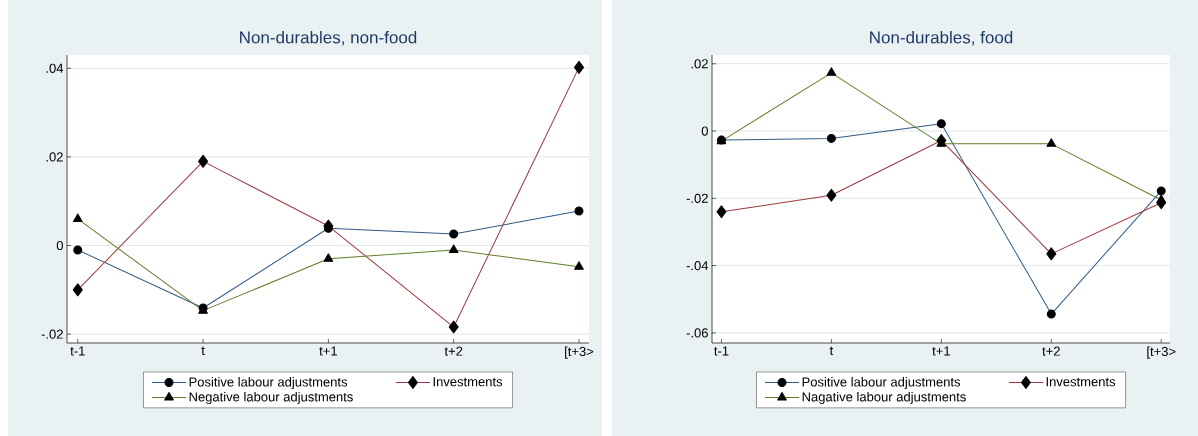 The width and height of the screenshot is (1198, 436). Describe the element at coordinates (697, 266) in the screenshot. I see `y-tick-label: -.04` at that location.